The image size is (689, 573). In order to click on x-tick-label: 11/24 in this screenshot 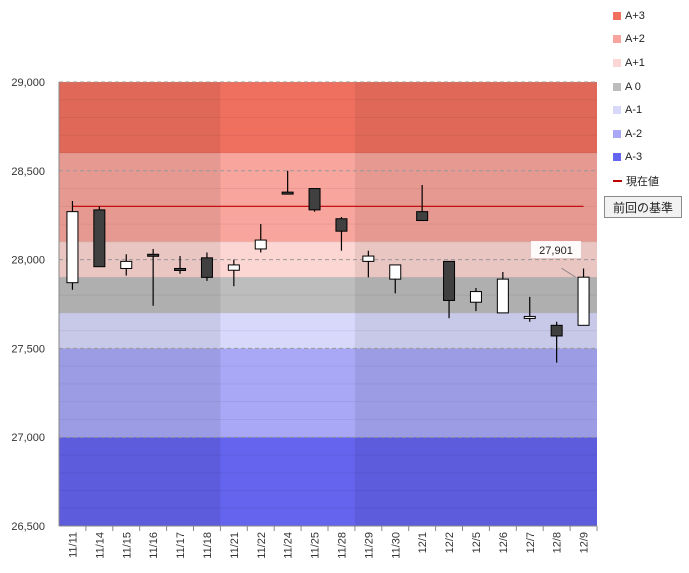, I will do `click(289, 545)`.